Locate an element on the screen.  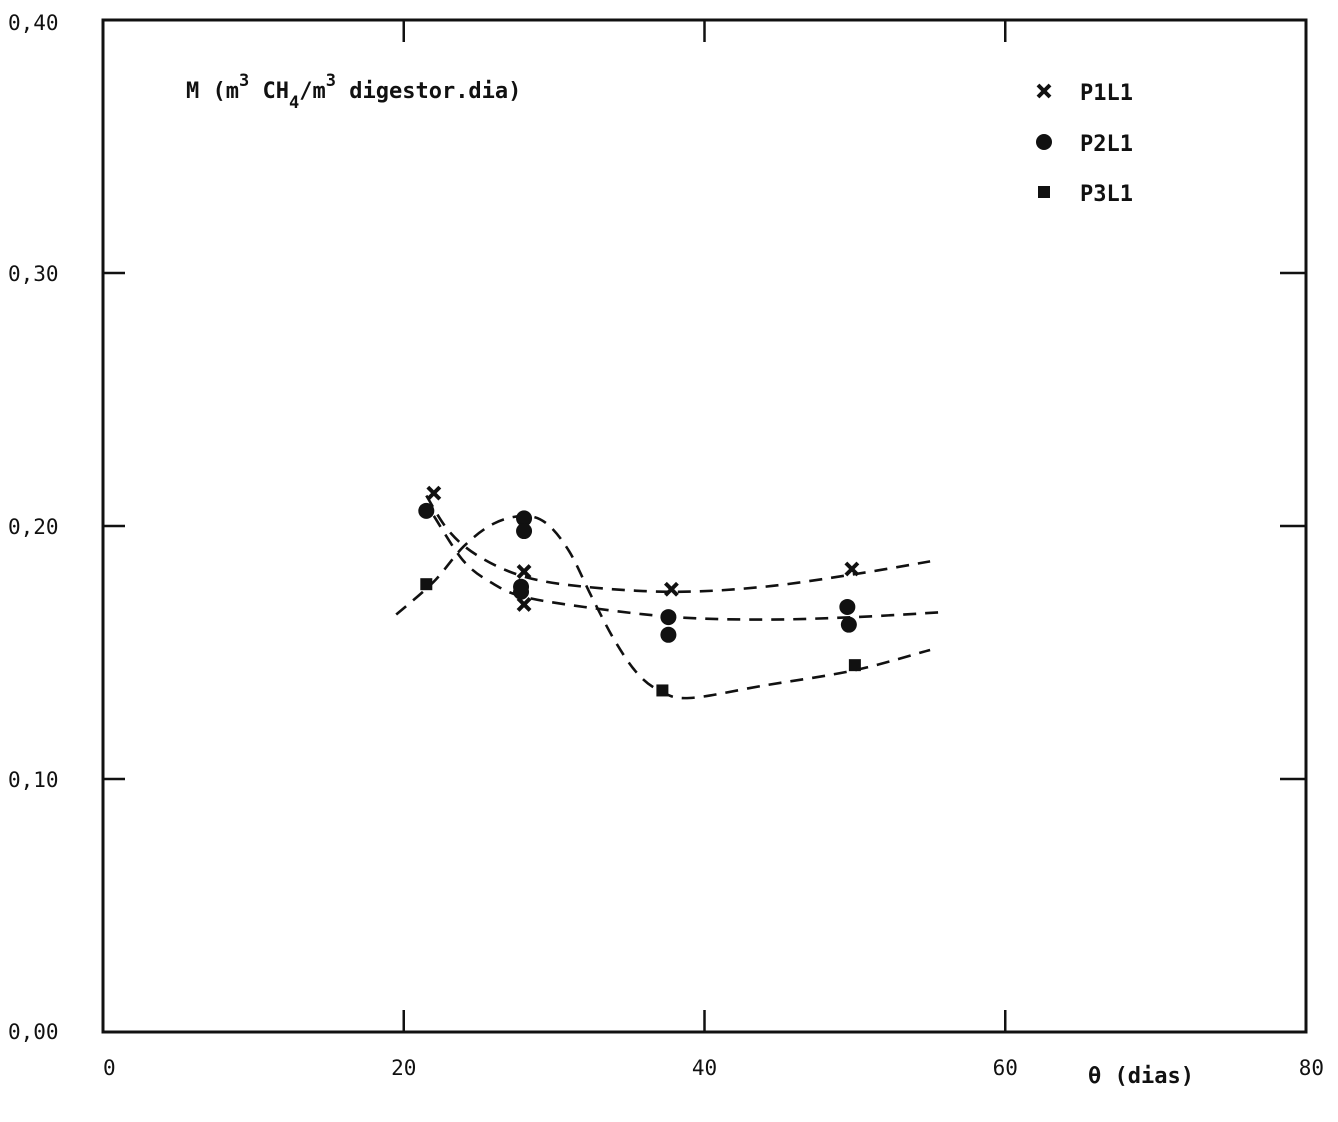
x-tick-label: 60 is located at coordinates (1005, 1068).